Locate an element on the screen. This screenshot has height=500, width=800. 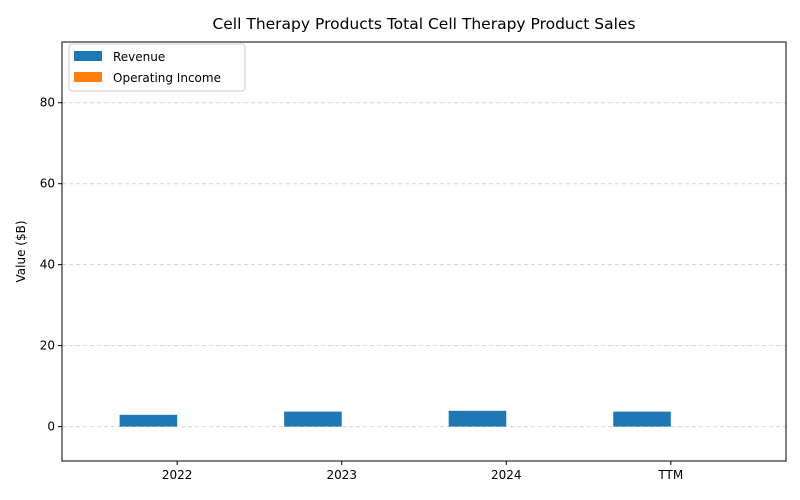
legend-box is located at coordinates (157, 67).